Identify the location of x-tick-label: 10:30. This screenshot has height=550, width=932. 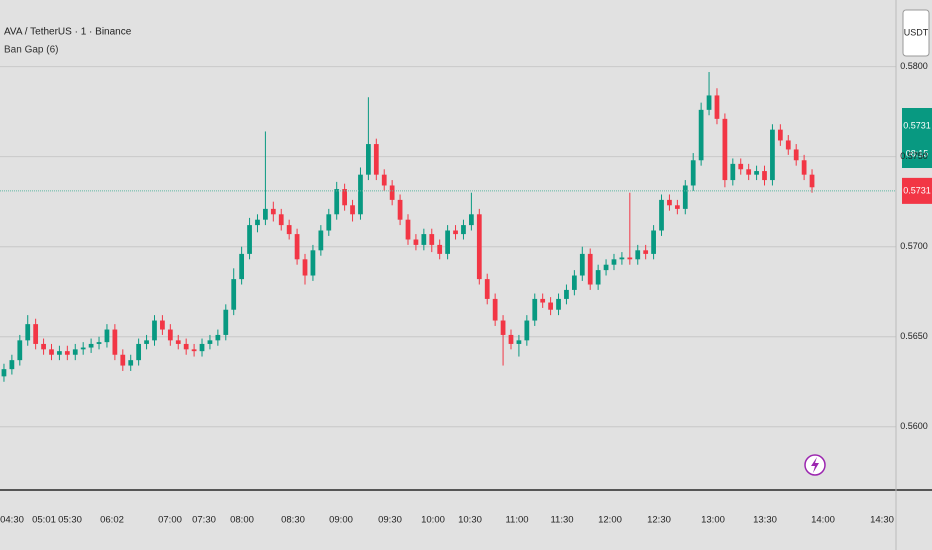
(470, 520).